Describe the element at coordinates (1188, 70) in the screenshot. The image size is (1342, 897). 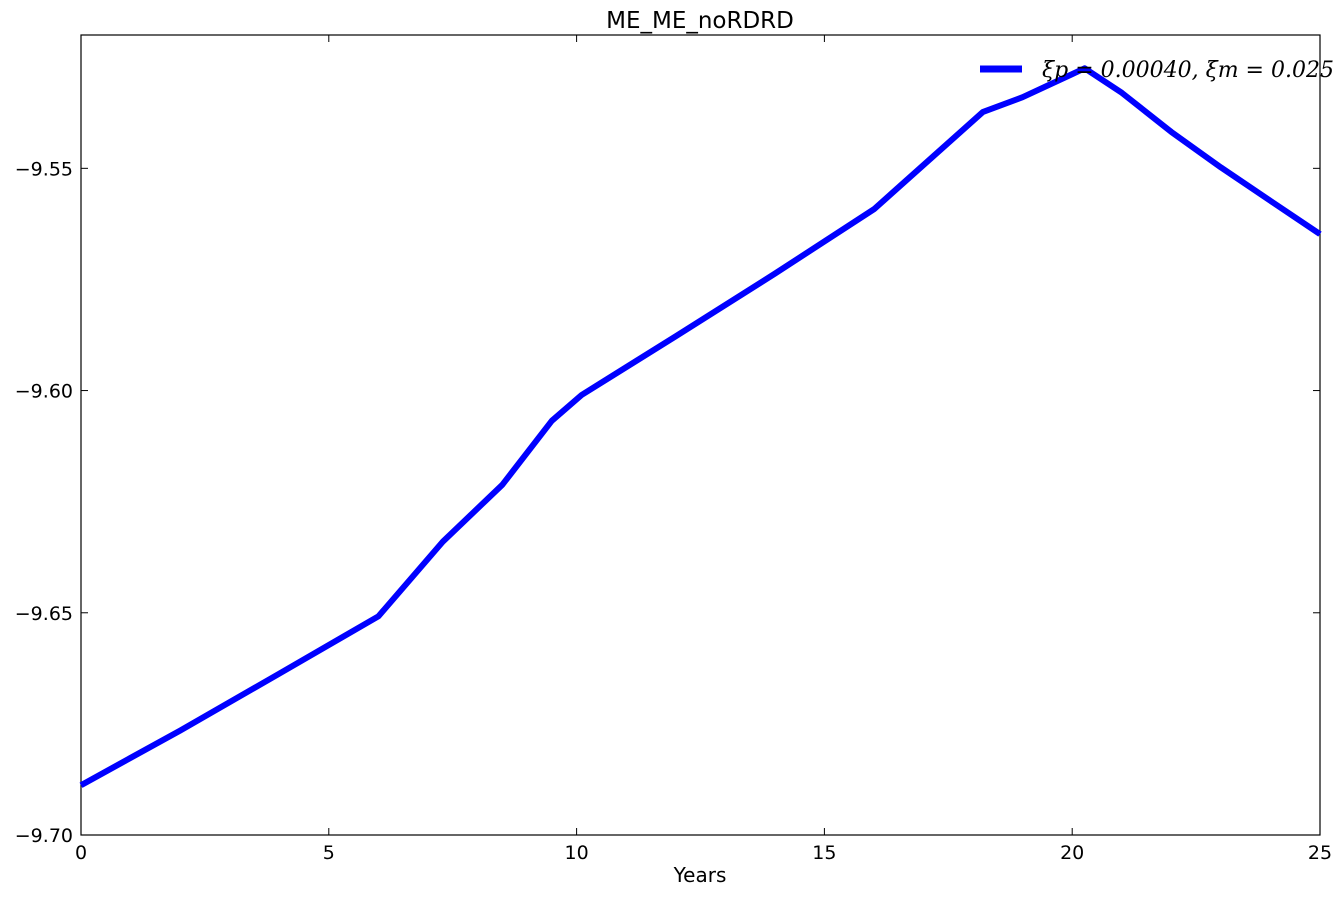
I see `legend-label: ξp = 0.00040, ξm = 0.025` at that location.